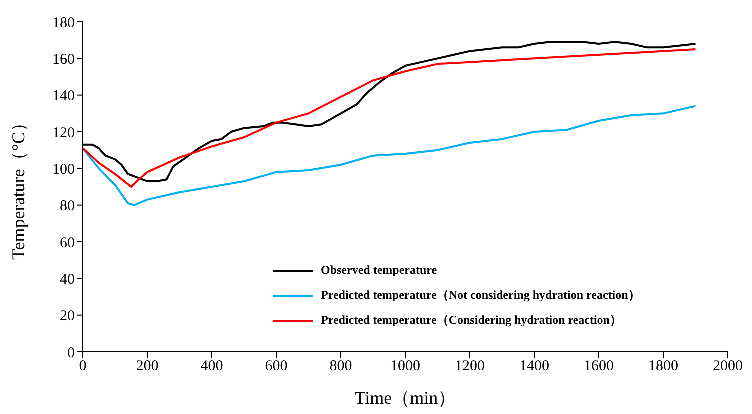  I want to click on y-tick-label: 120, so click(63, 133).